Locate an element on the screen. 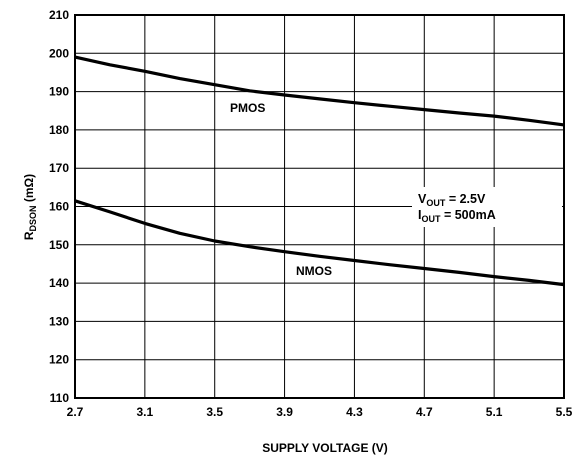 The height and width of the screenshot is (461, 585). x-tick-label: 3.9 is located at coordinates (284, 412).